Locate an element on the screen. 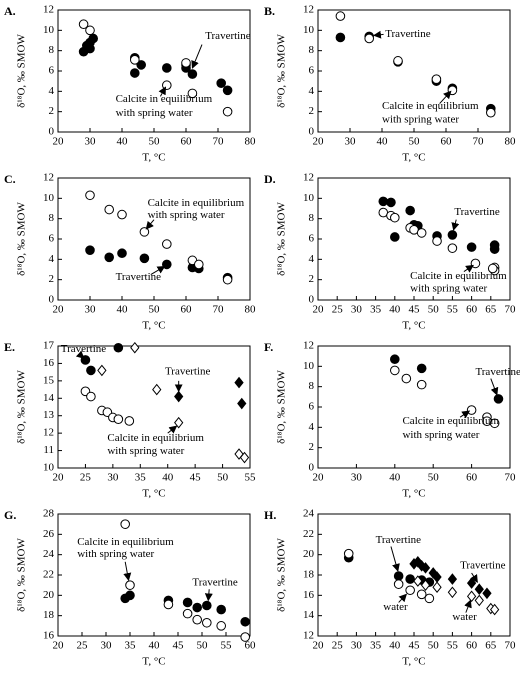 The image size is (520, 673). y-tick-label: 15 is located at coordinates (49, 380).